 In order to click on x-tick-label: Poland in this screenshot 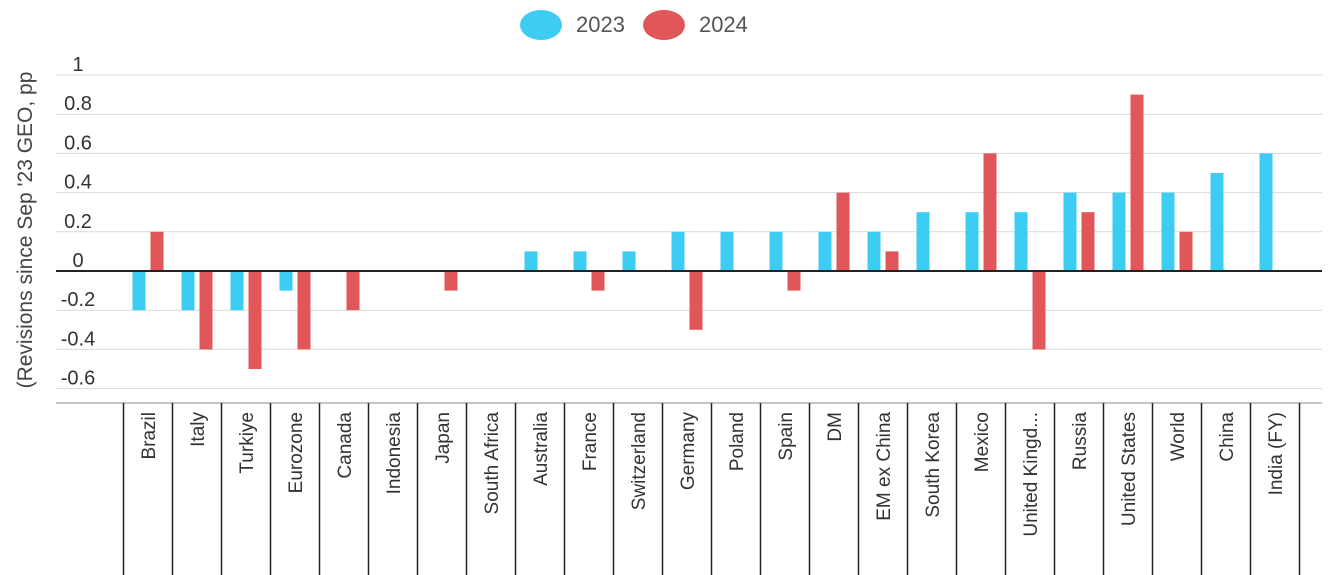, I will do `click(737, 441)`.